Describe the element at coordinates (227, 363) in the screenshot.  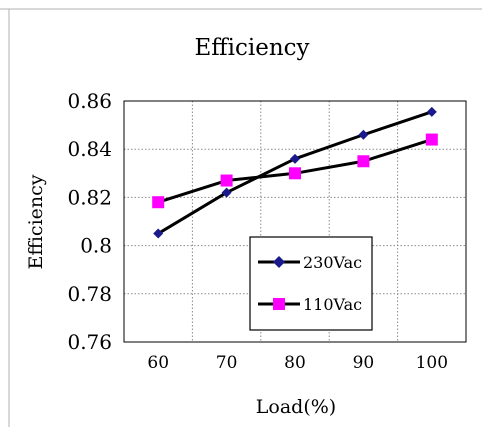
I see `x-tick-label: 70` at that location.